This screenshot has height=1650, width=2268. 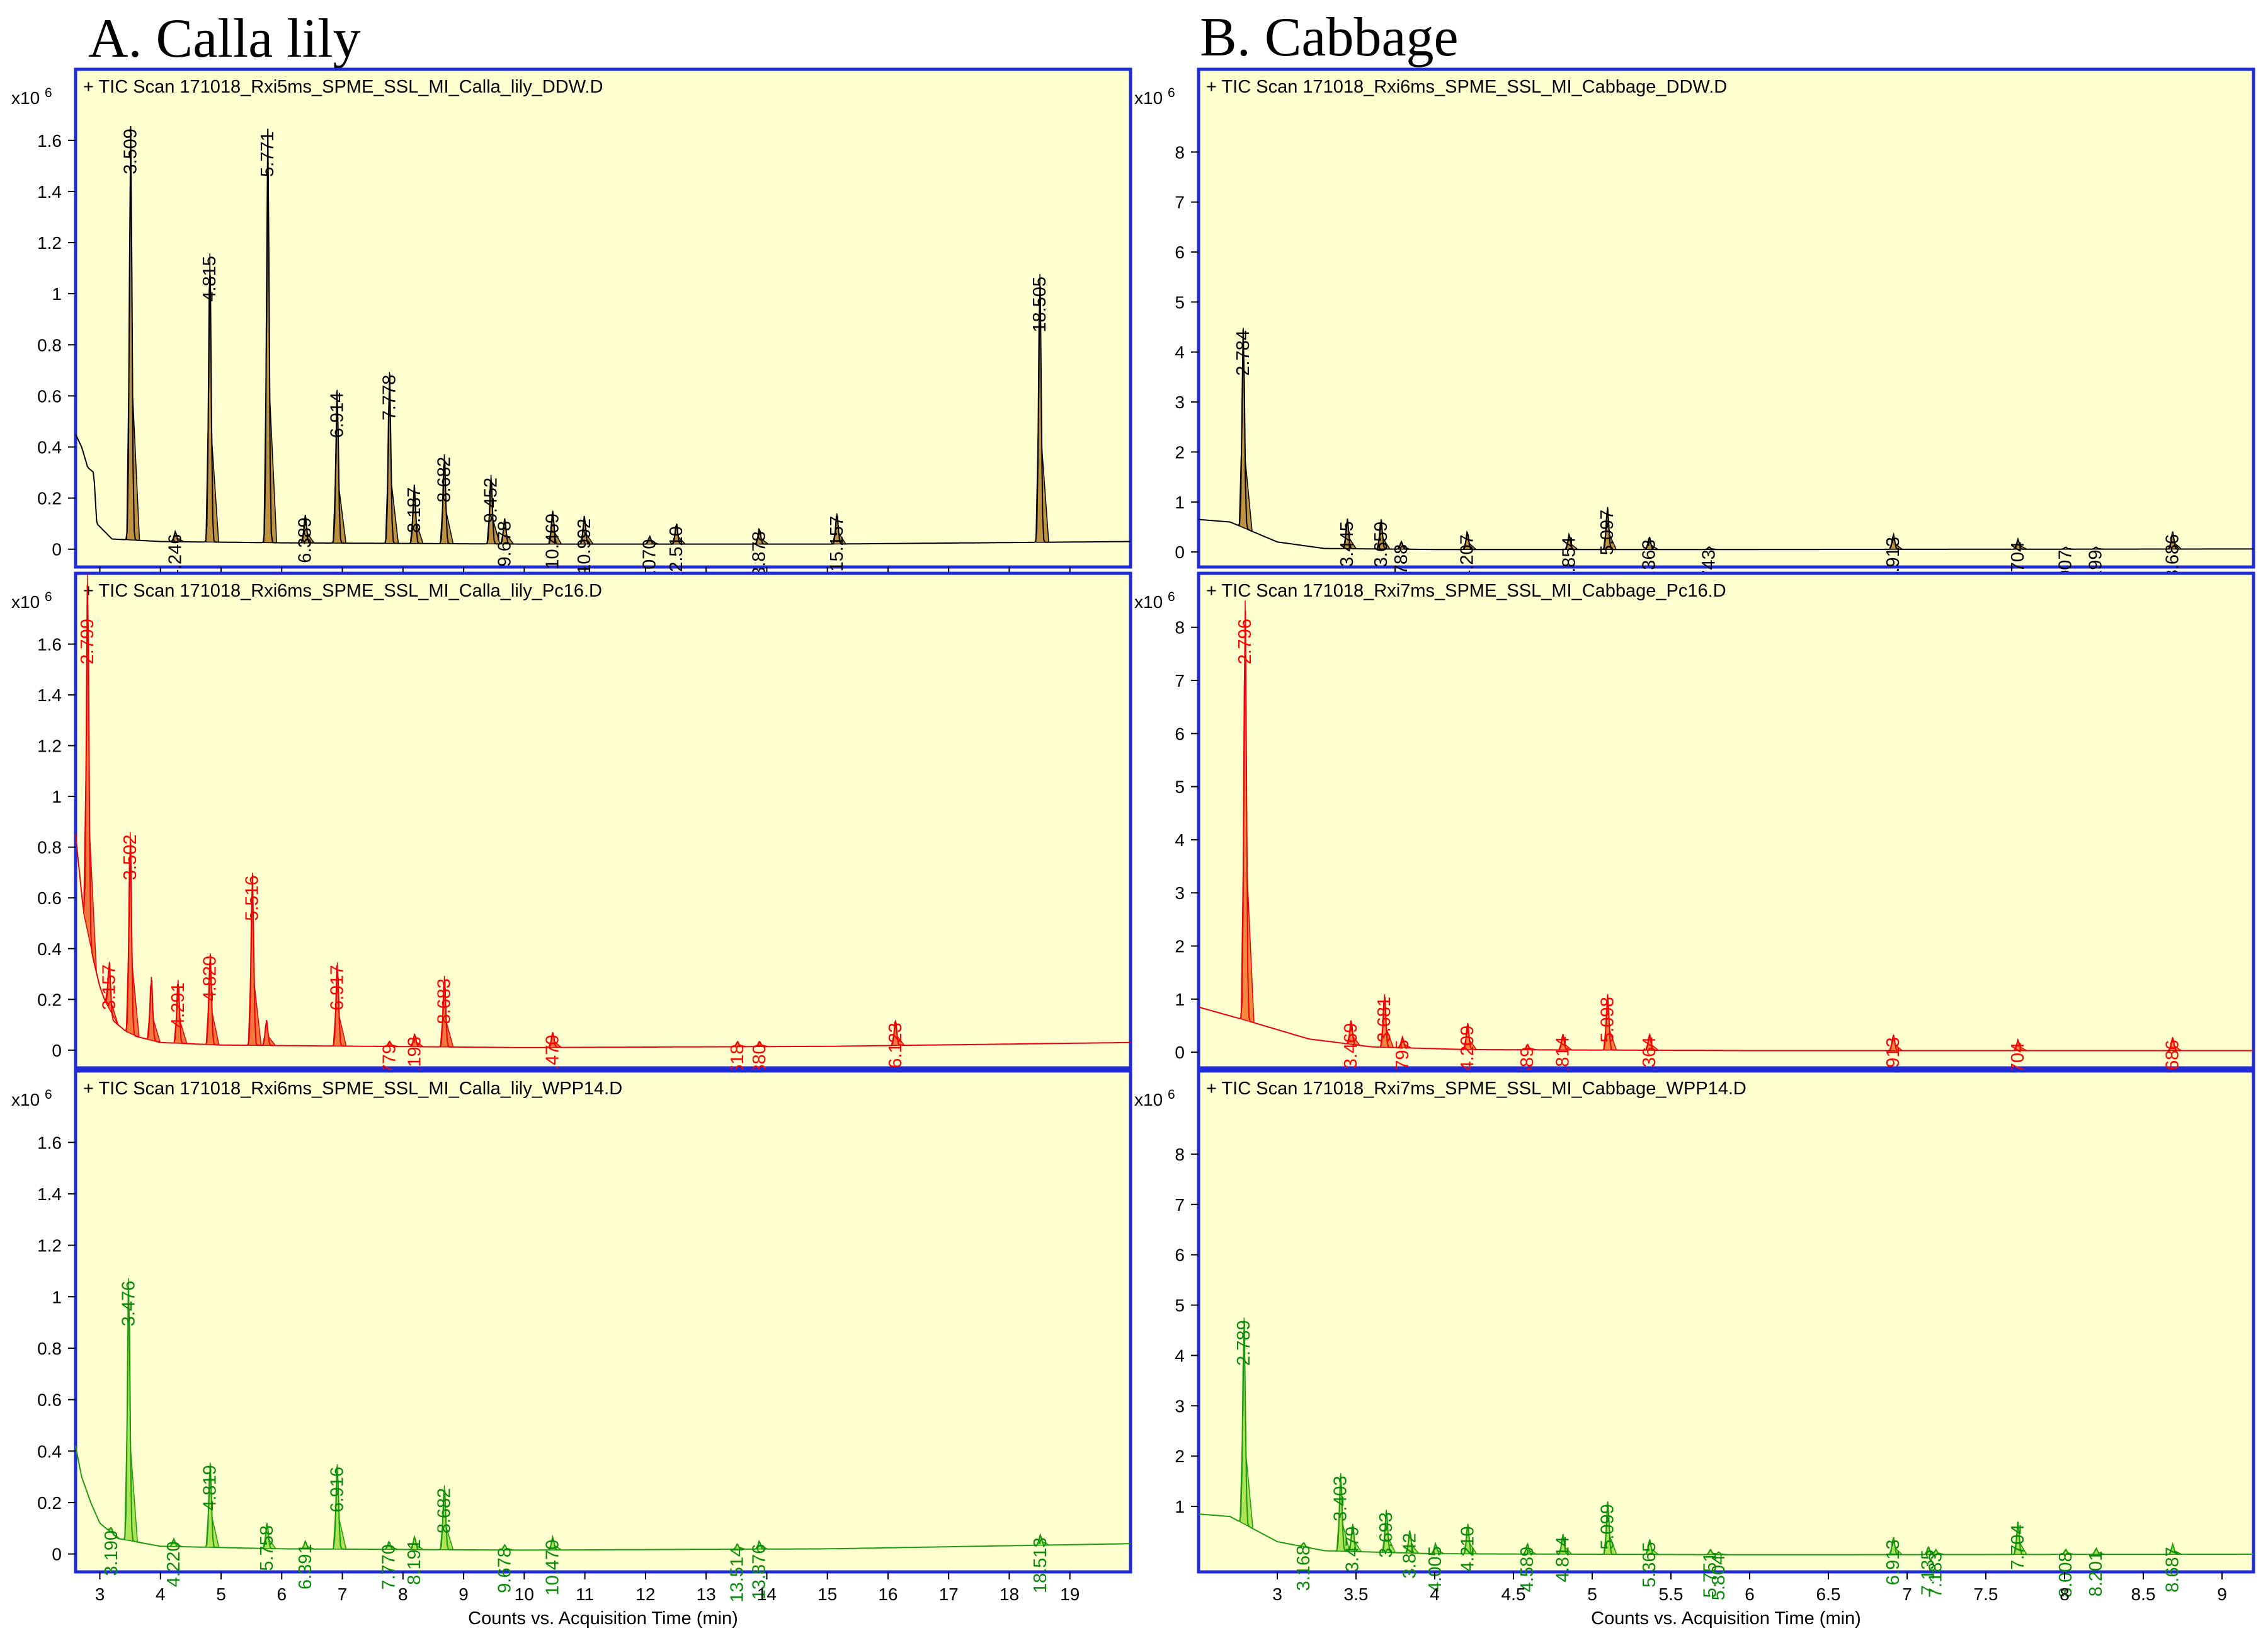 What do you see at coordinates (50, 1451) in the screenshot?
I see `y-tick-label: 0.4` at bounding box center [50, 1451].